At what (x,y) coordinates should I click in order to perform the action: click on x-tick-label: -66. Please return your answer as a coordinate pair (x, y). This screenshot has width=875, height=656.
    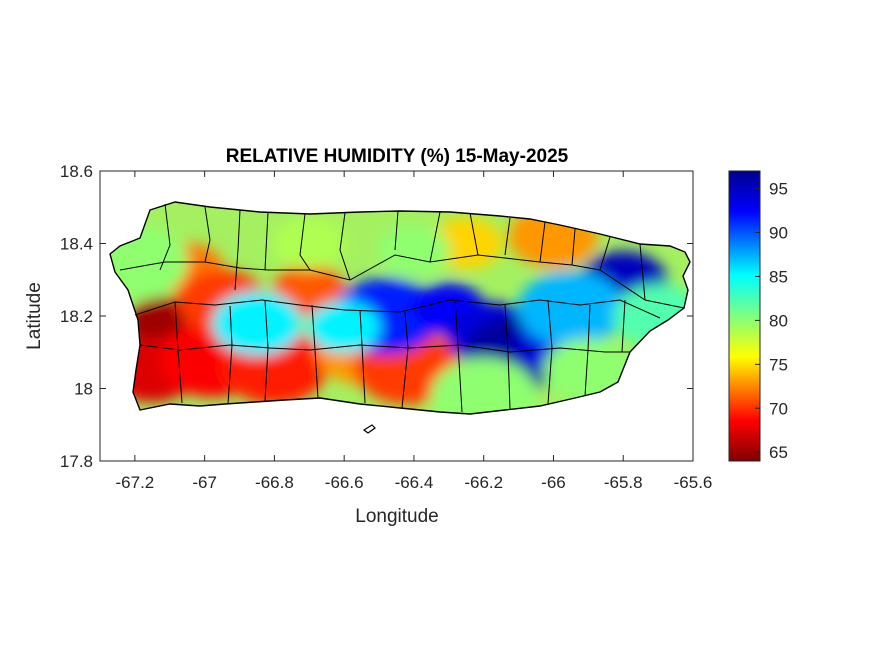
    Looking at the image, I should click on (553, 482).